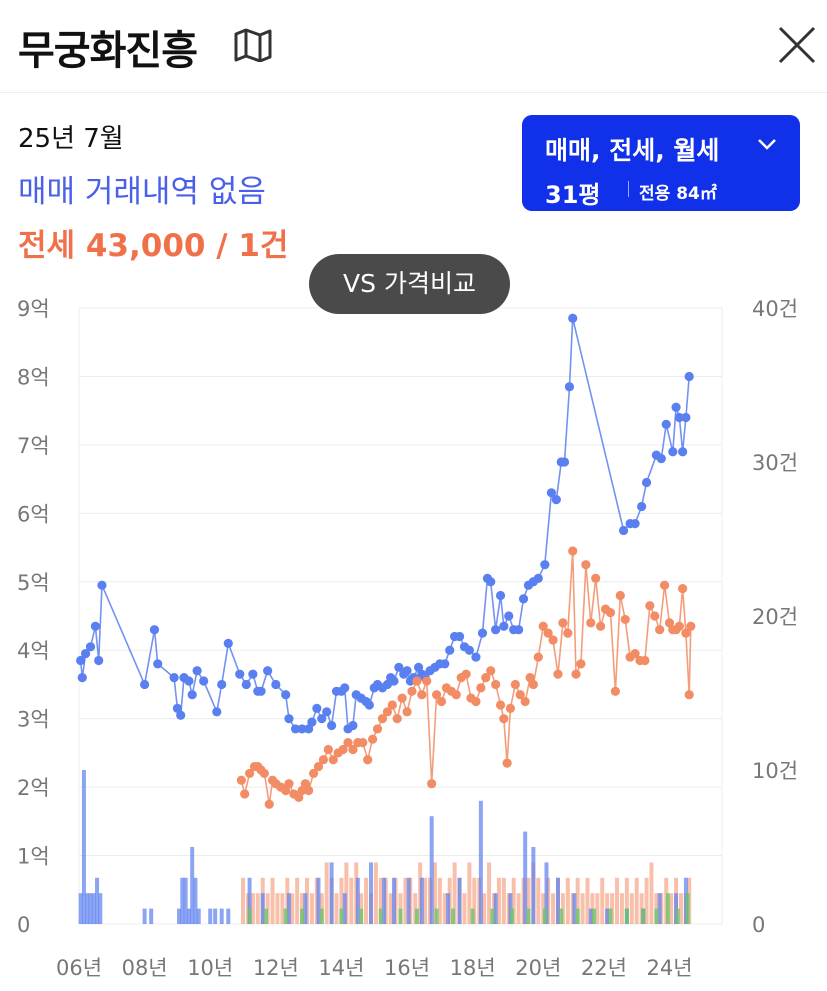 Image resolution: width=827 pixels, height=991 pixels. What do you see at coordinates (669, 968) in the screenshot?
I see `x-tick-label: 24년` at bounding box center [669, 968].